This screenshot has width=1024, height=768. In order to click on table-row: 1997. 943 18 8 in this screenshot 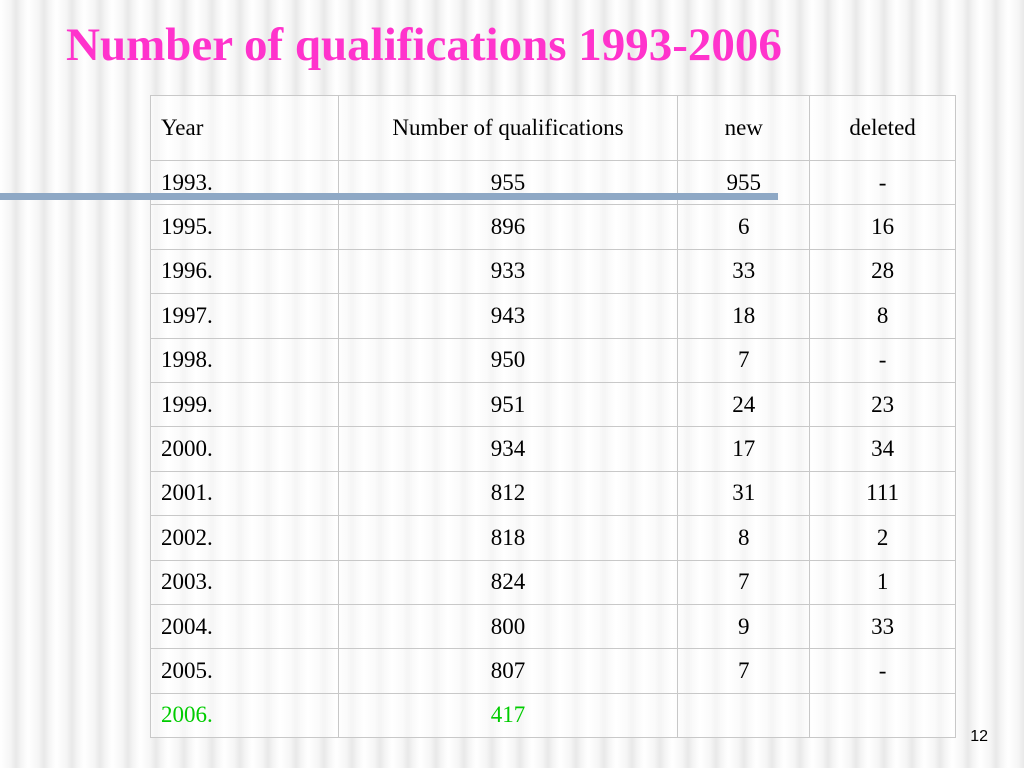, I will do `click(553, 316)`.